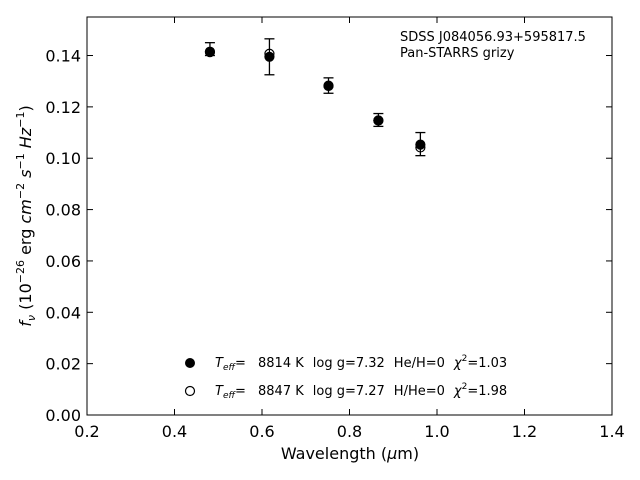  What do you see at coordinates (63, 158) in the screenshot?
I see `y-tick-label: 0.10` at bounding box center [63, 158].